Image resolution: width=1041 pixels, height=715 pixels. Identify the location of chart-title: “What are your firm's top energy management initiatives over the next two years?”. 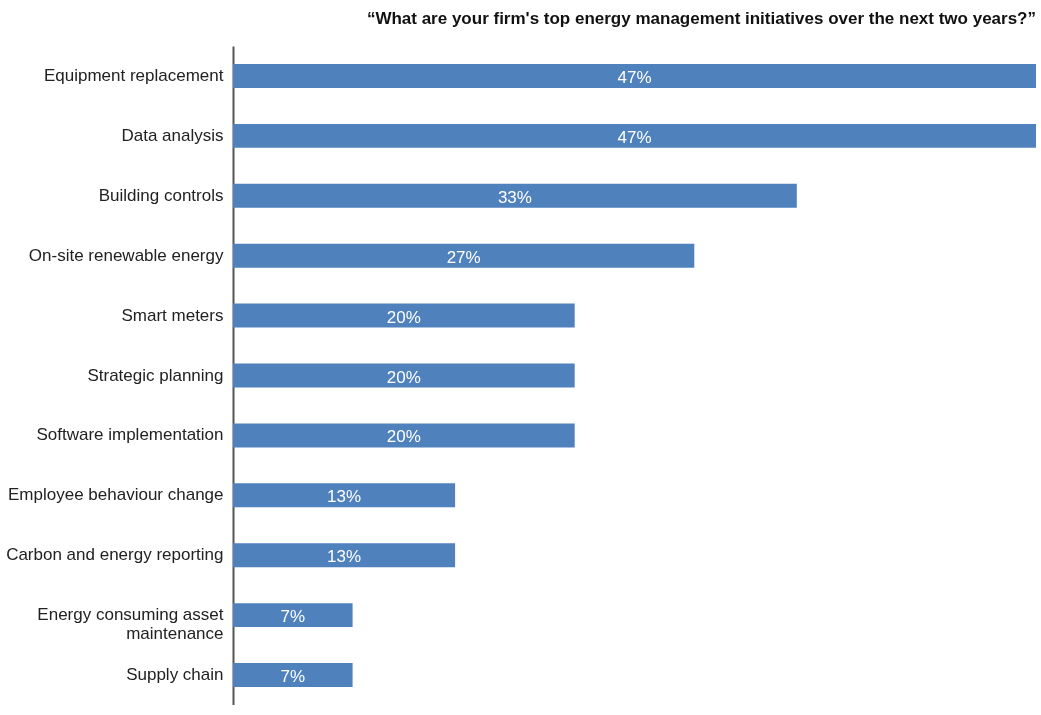
(701, 18).